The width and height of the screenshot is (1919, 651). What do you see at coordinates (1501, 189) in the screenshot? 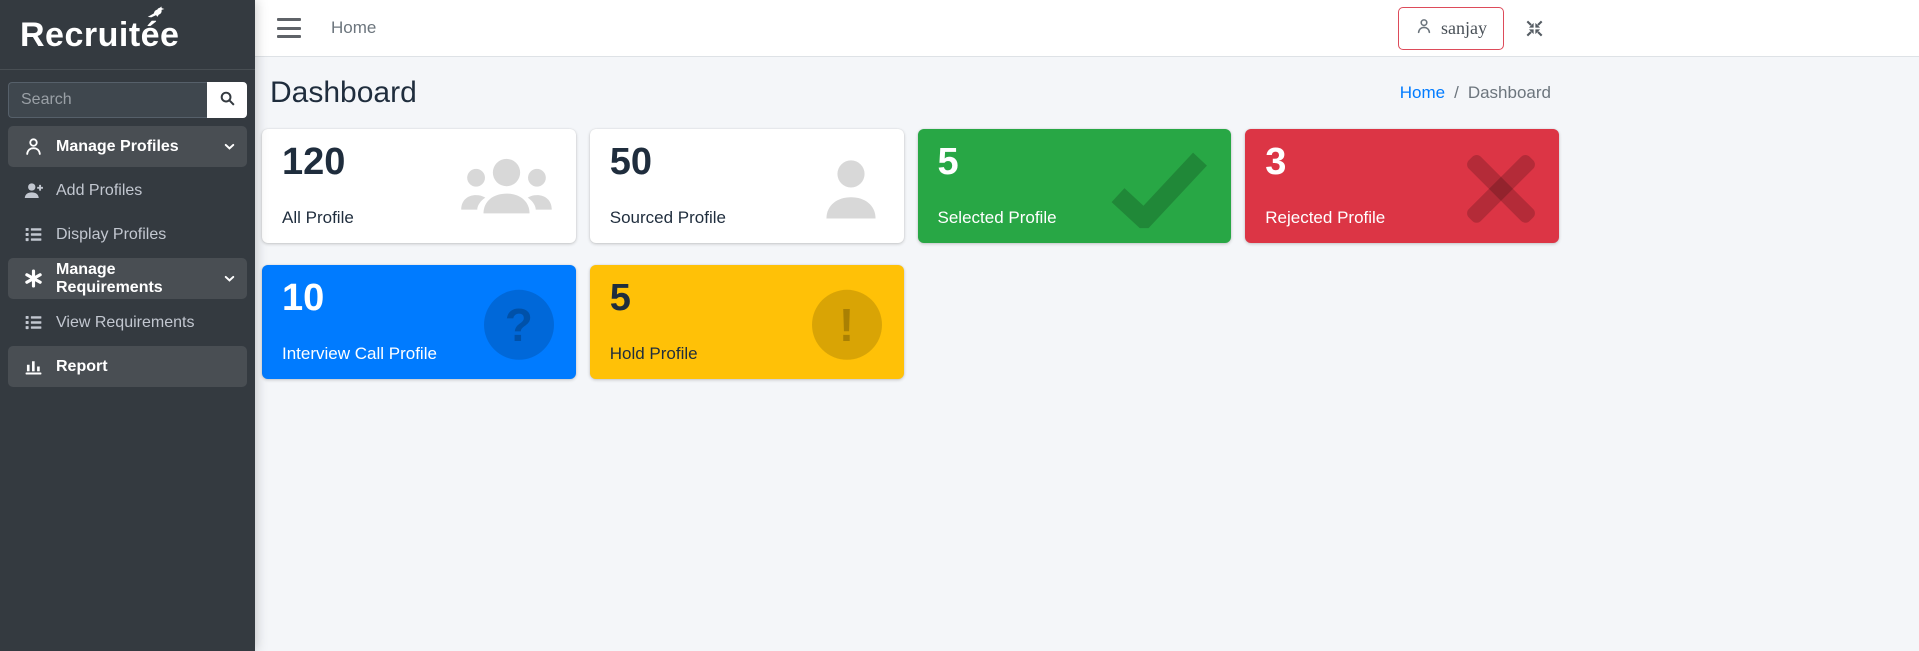
I see `x-icon` at bounding box center [1501, 189].